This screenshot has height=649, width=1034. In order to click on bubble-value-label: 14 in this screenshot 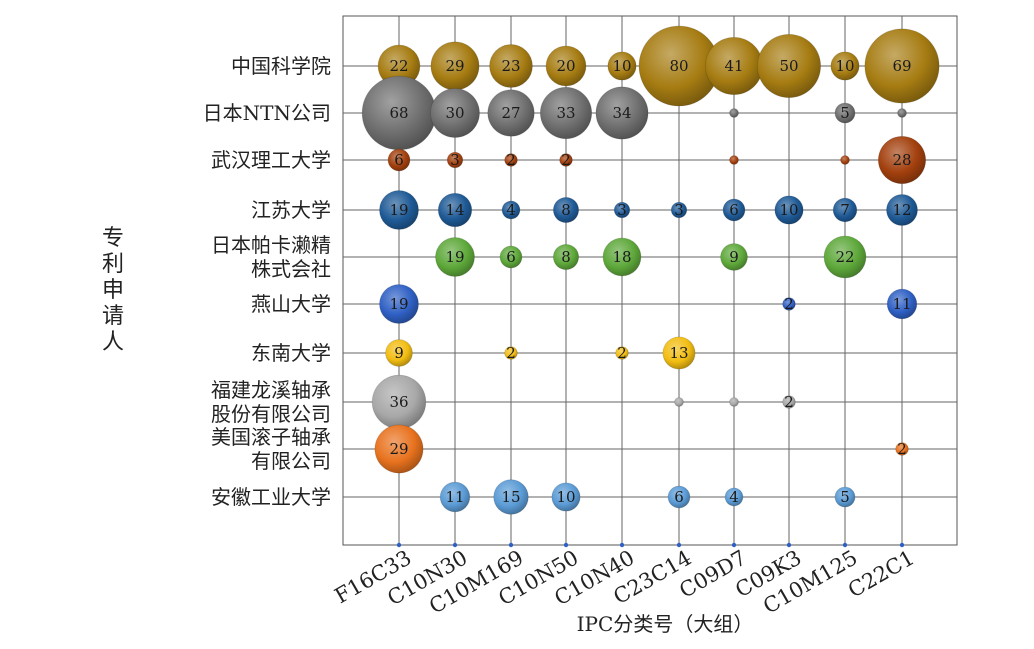, I will do `click(454, 210)`.